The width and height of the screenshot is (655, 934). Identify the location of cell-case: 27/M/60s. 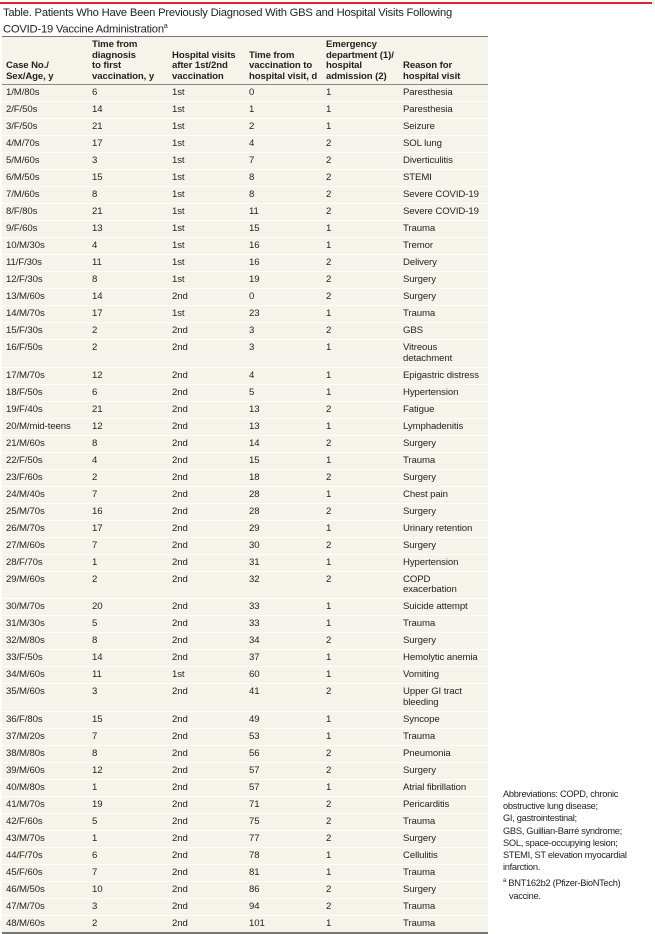
(45, 545).